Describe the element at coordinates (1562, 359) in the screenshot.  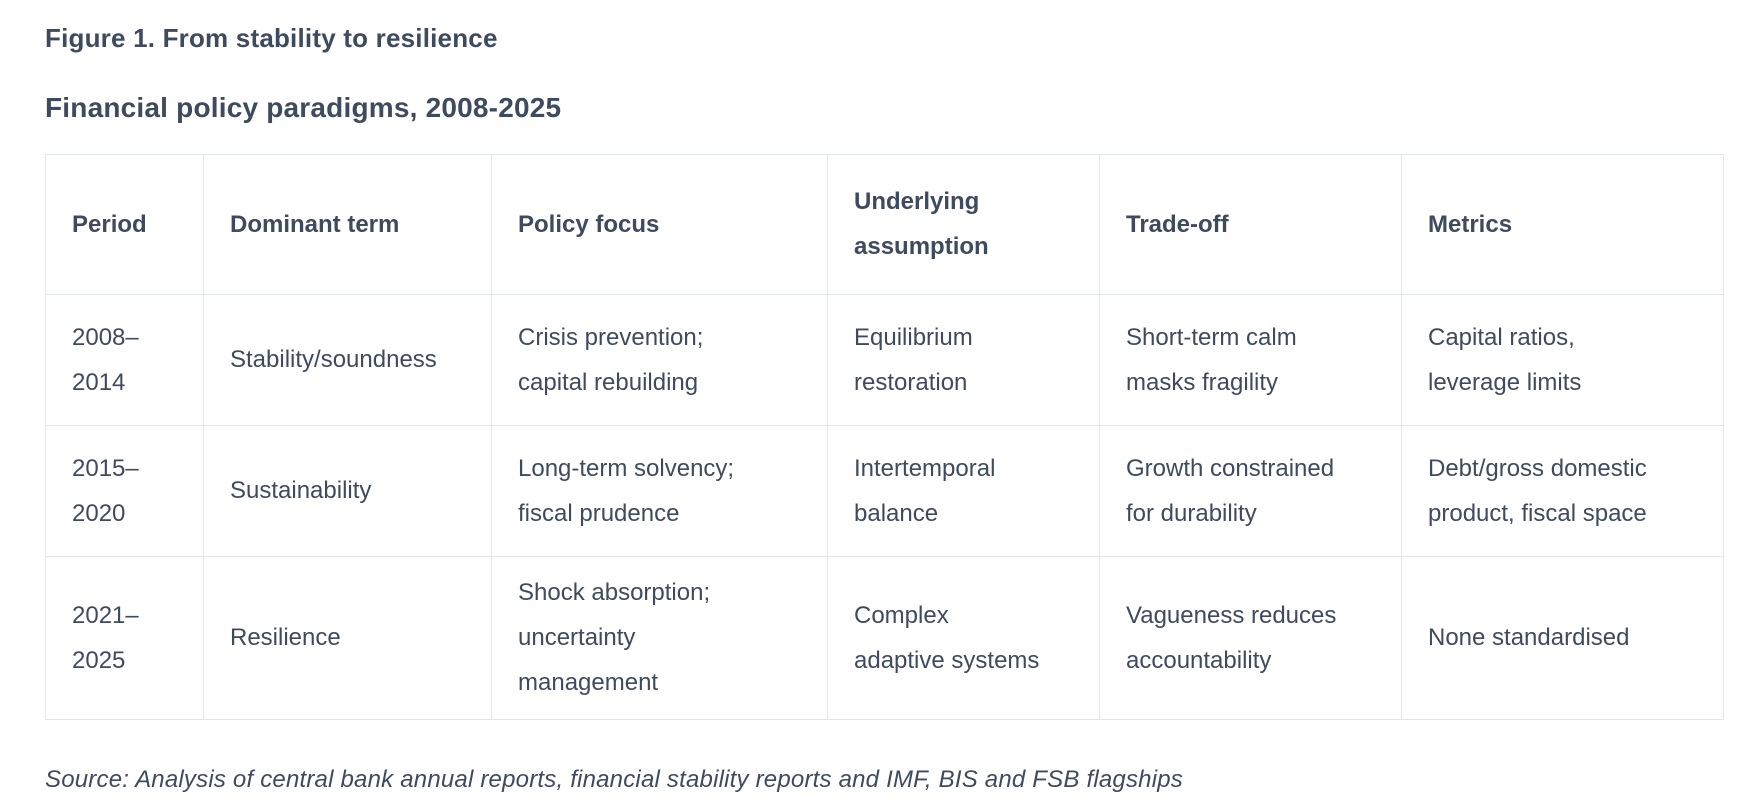
I see `cell-metrics: Capital ratios, leverage limits` at that location.